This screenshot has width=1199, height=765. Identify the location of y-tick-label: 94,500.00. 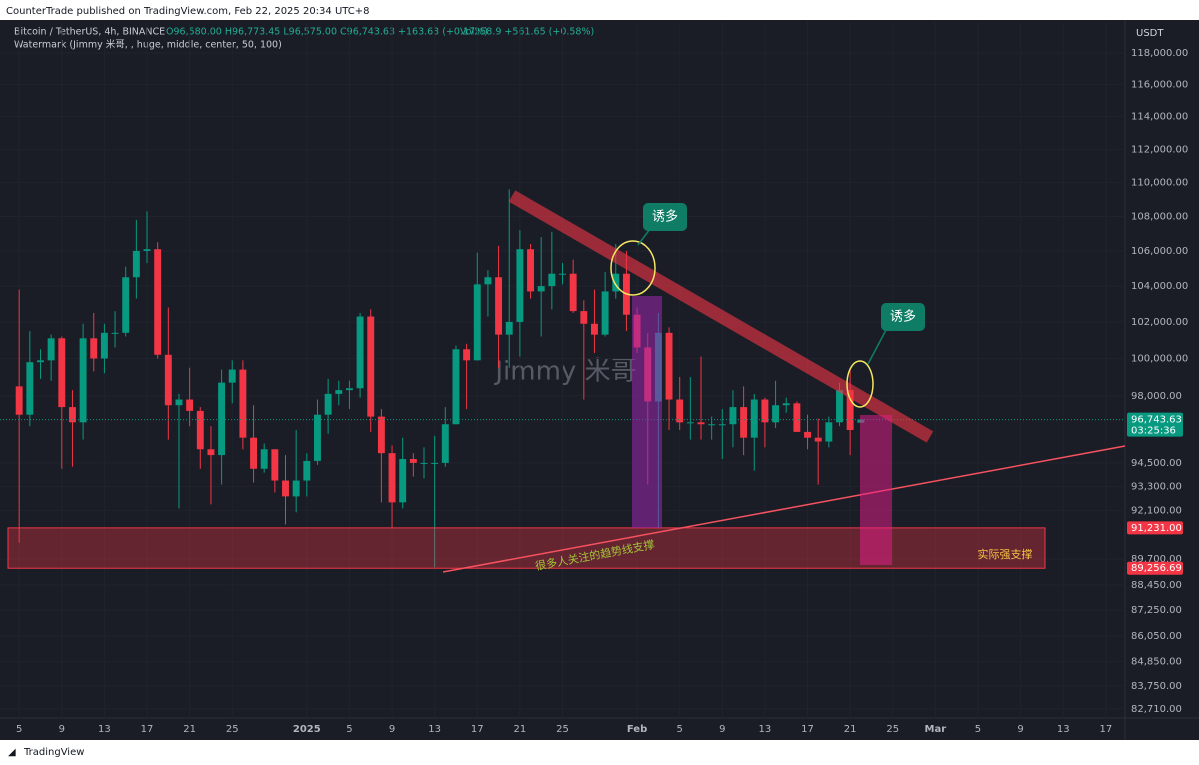
(1156, 463).